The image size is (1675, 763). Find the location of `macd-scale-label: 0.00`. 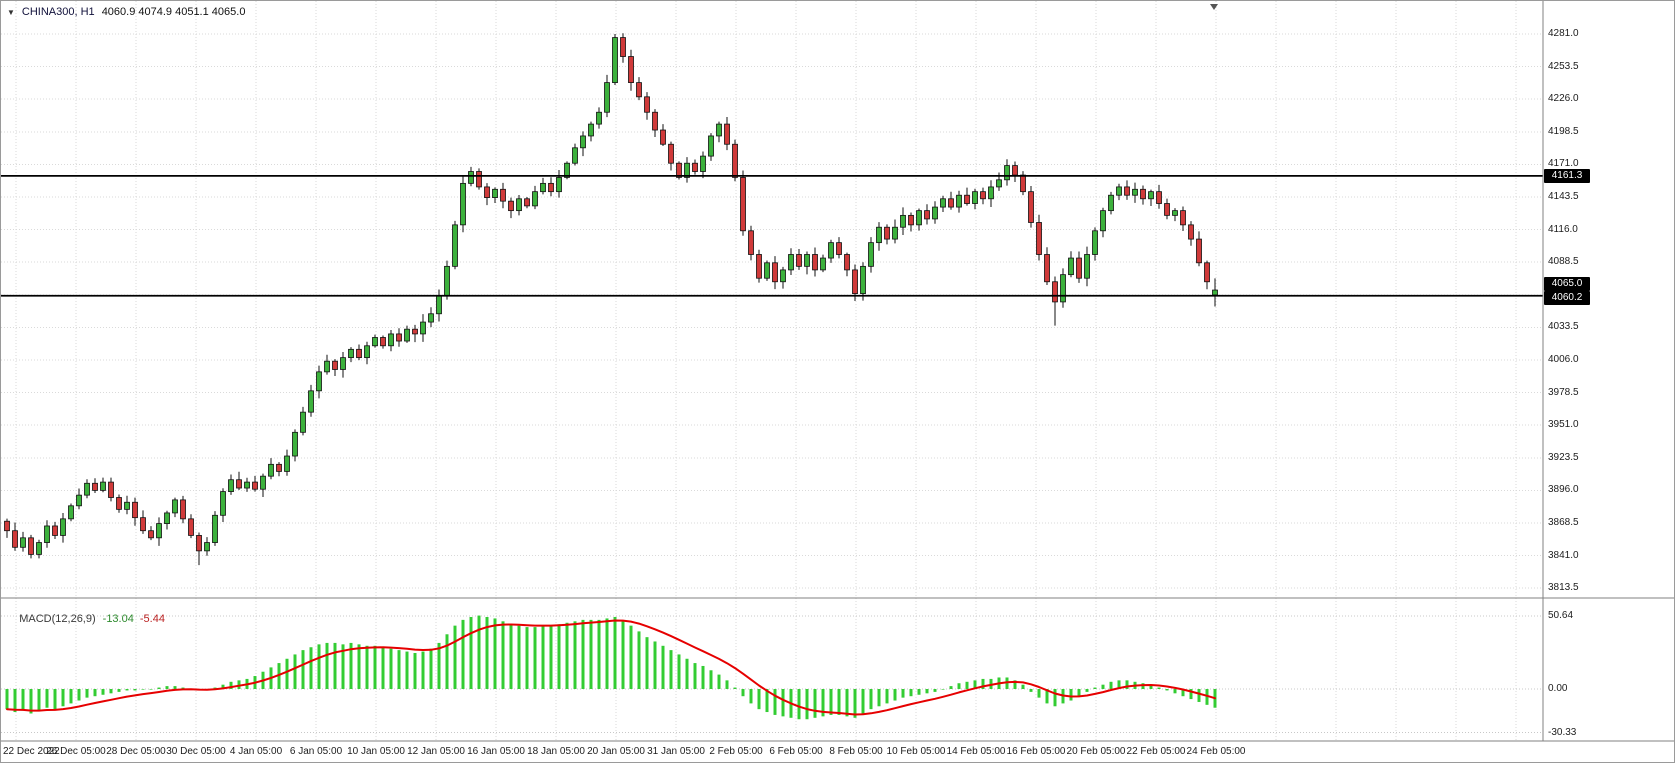

macd-scale-label: 0.00 is located at coordinates (1558, 688).